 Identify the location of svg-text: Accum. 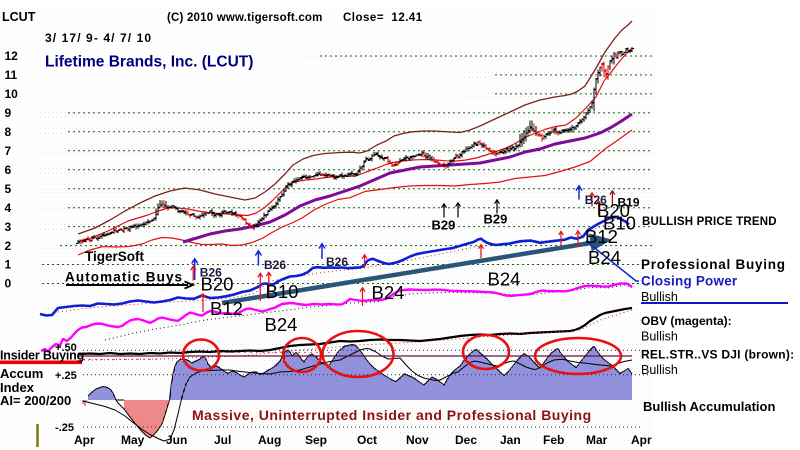
(21, 373).